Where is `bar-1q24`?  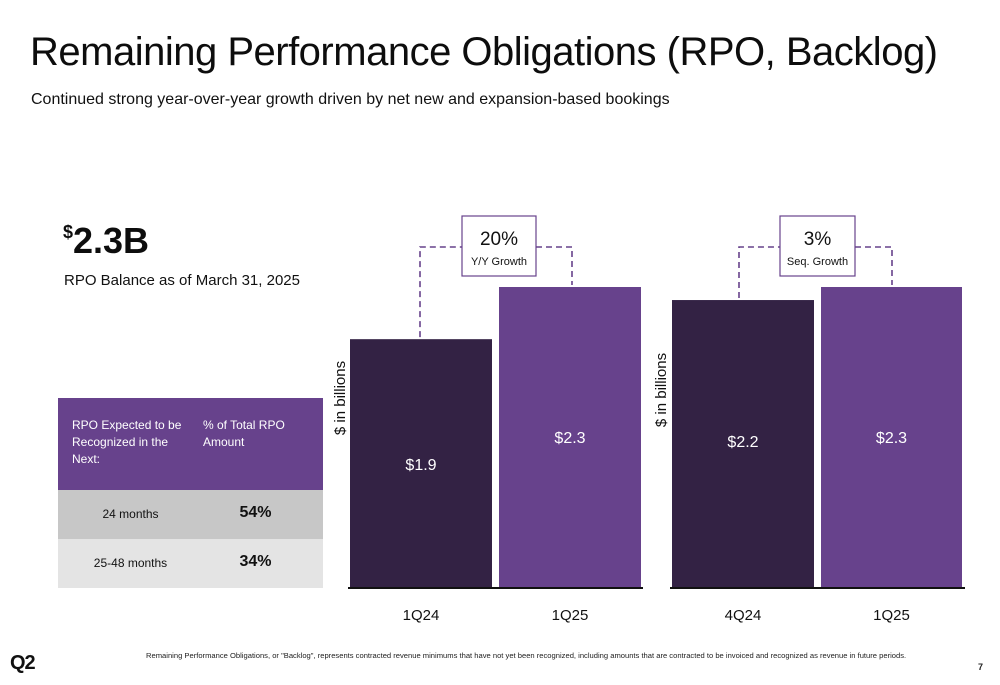 bar-1q24 is located at coordinates (421, 463).